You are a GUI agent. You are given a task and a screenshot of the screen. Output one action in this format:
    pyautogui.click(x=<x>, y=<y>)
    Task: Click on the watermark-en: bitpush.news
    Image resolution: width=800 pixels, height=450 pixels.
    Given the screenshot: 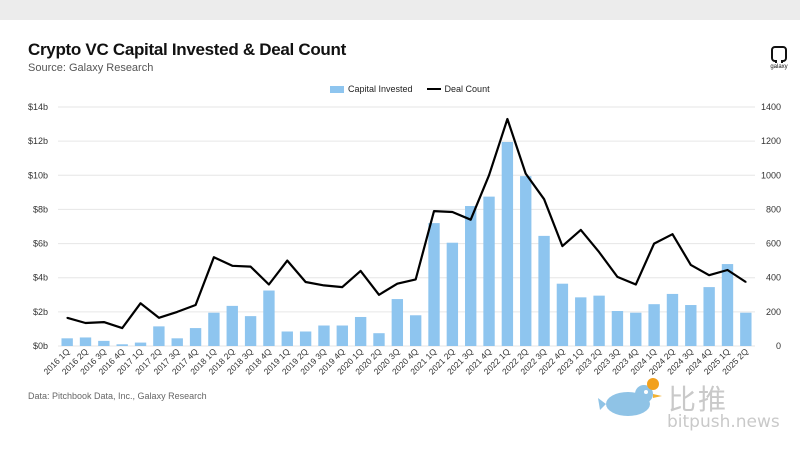 What is the action you would take?
    pyautogui.click(x=723, y=422)
    